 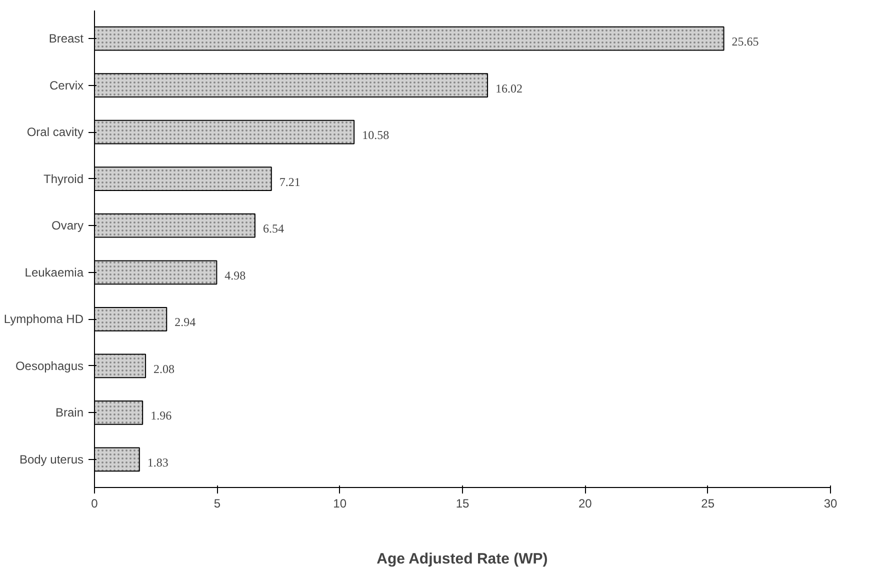 I want to click on x-tick-label: 5, so click(x=217, y=503).